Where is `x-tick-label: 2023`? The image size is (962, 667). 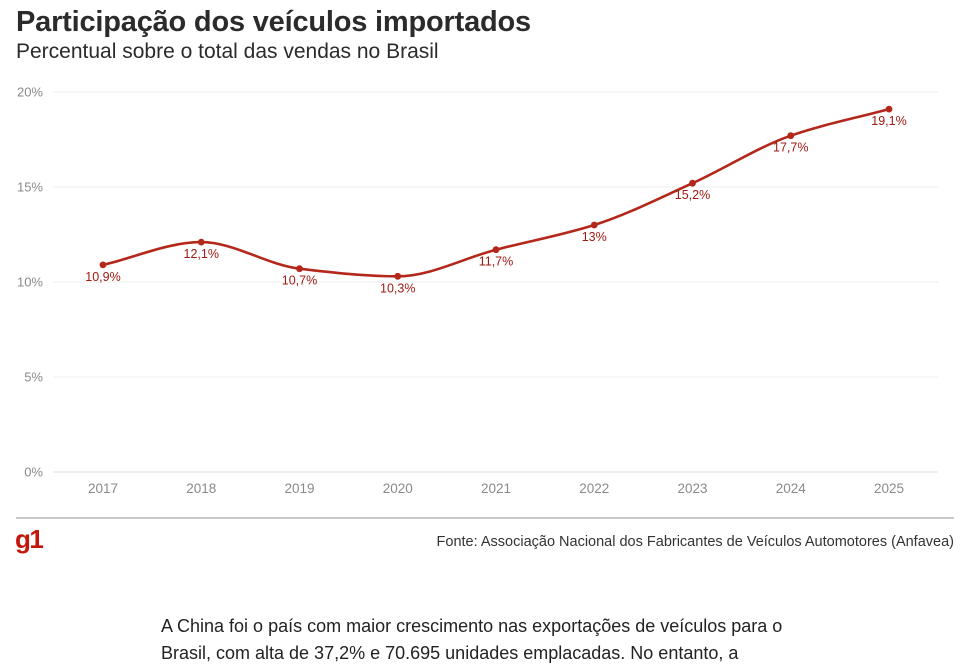
x-tick-label: 2023 is located at coordinates (692, 488).